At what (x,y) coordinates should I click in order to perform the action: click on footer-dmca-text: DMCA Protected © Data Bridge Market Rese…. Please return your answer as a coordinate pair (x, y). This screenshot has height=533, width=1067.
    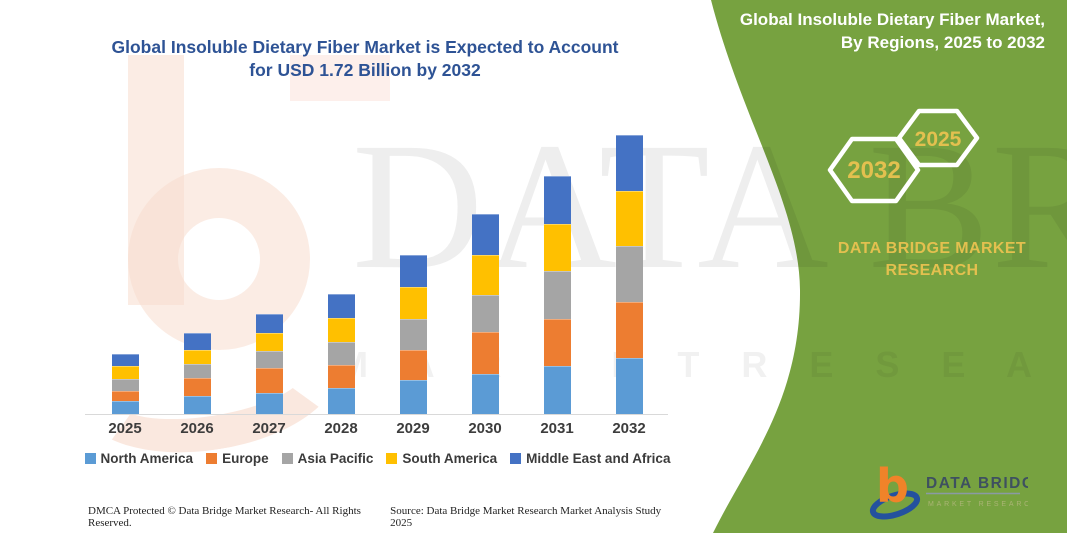
    Looking at the image, I should click on (224, 517).